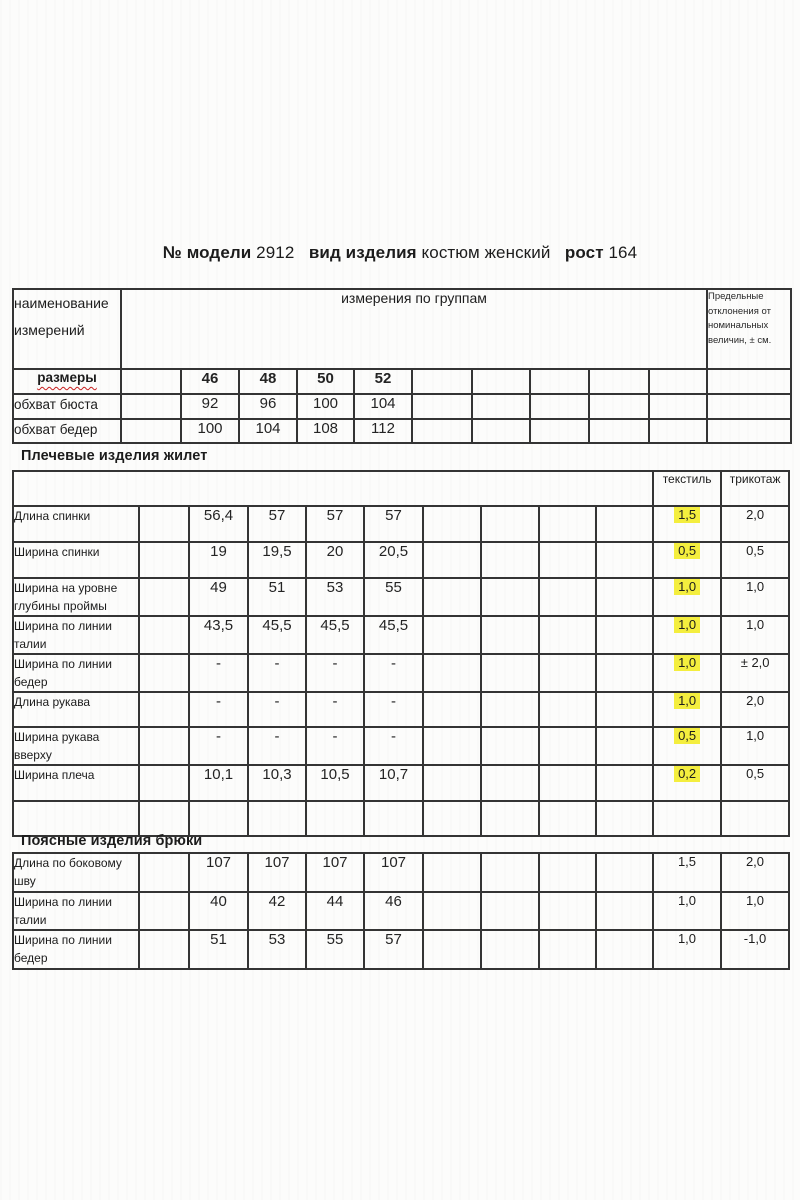 The width and height of the screenshot is (800, 1200). Describe the element at coordinates (486, 252) in the screenshot. I see `product-type-value: костюм женский` at that location.